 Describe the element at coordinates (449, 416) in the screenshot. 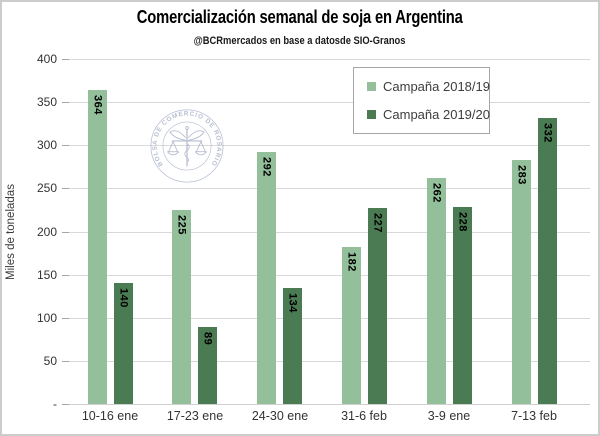

I see `x-axis-label: 3-9 ene` at that location.